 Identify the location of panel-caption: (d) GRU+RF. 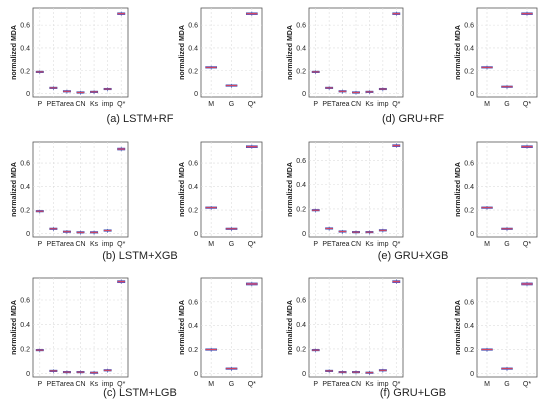
(413, 119).